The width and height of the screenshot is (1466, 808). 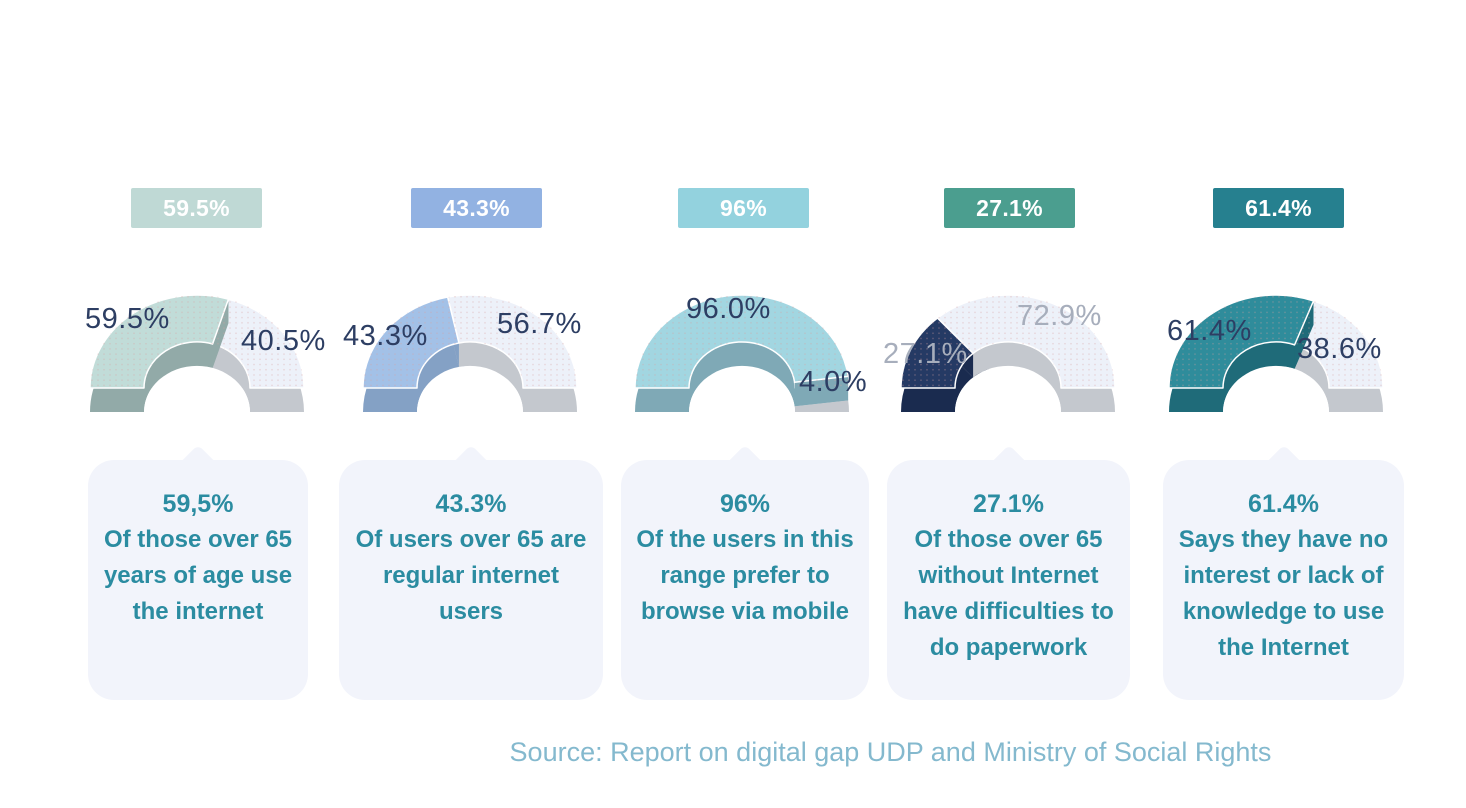 I want to click on percentage-badge: 59.5%, so click(x=196, y=208).